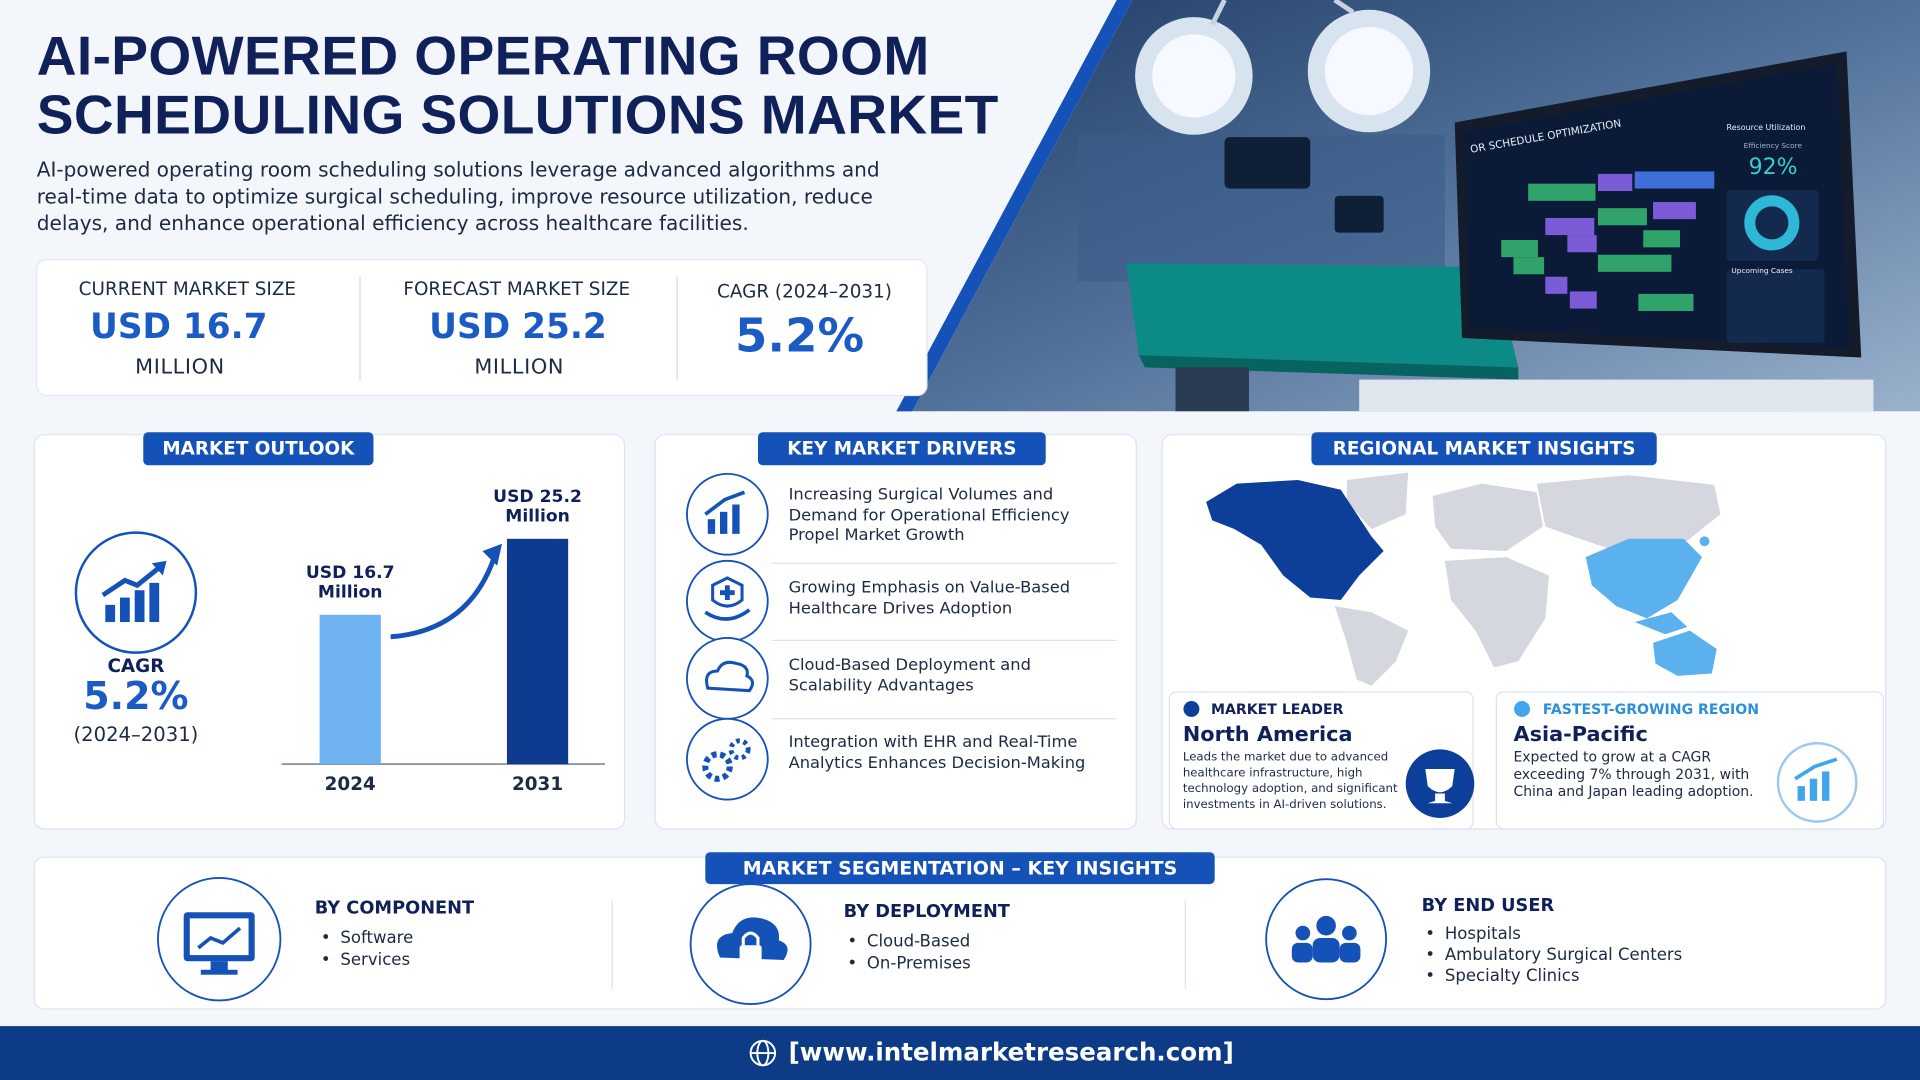 This screenshot has height=1080, width=1920. I want to click on card-tag: MARKET LEADER, so click(1277, 709).